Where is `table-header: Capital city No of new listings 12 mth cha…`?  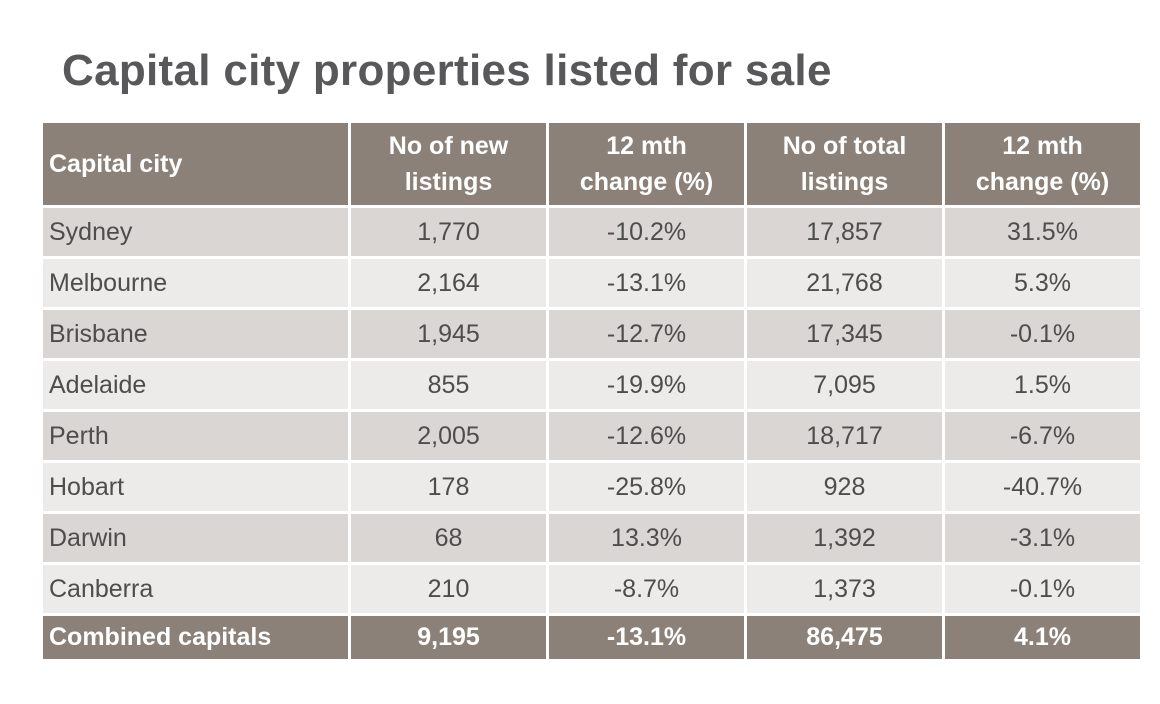
table-header: Capital city No of new listings 12 mth cha… is located at coordinates (591, 164).